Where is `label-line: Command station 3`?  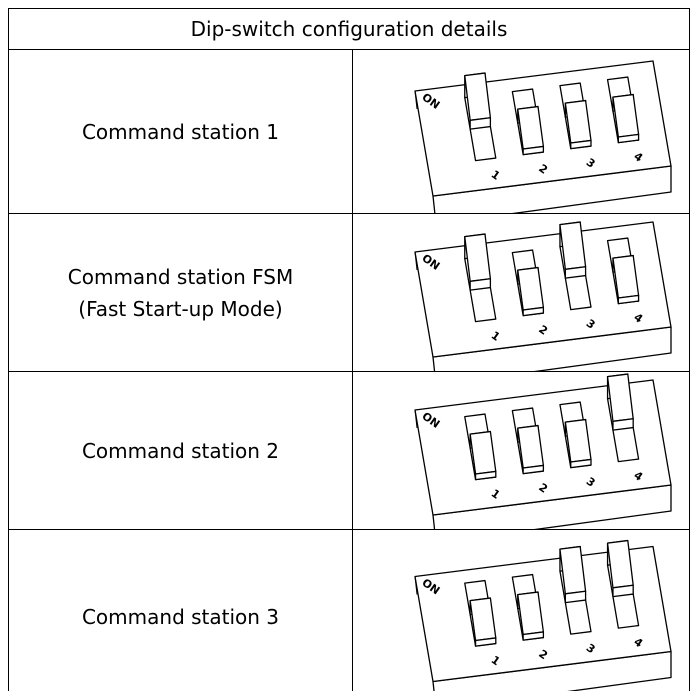 label-line: Command station 3 is located at coordinates (180, 617).